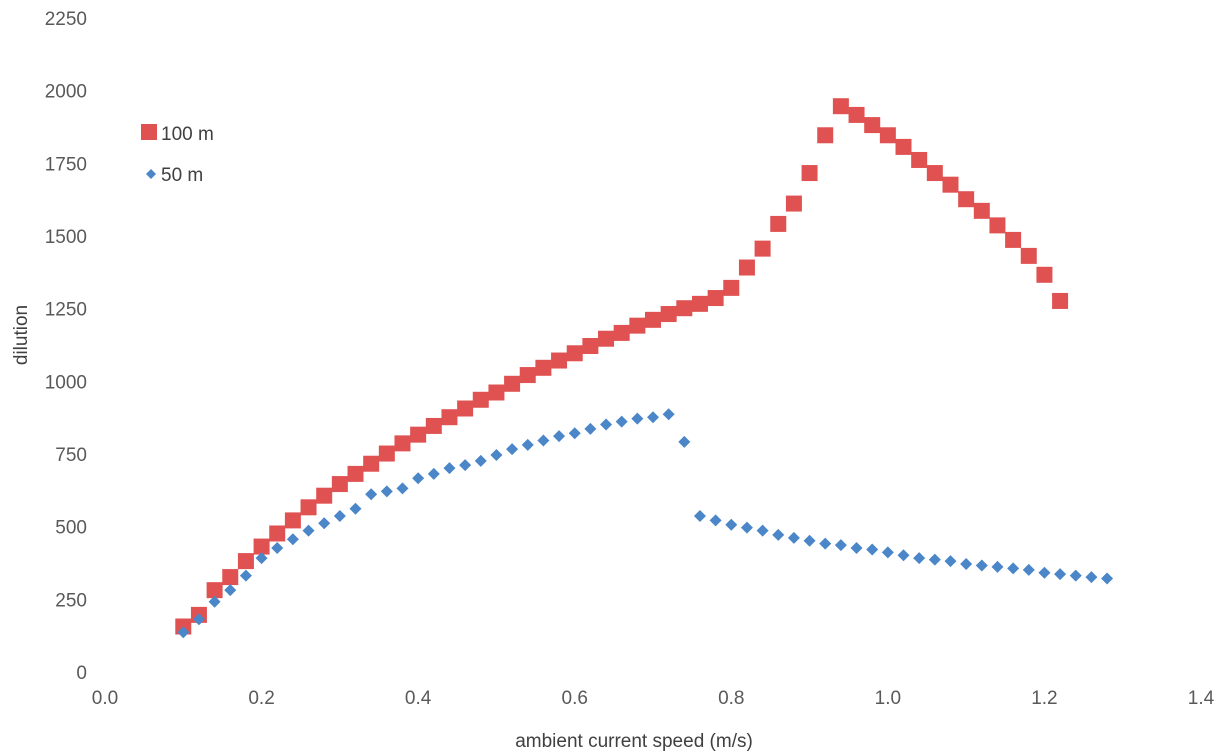  Describe the element at coordinates (66, 19) in the screenshot. I see `y-tick-label: 2250` at that location.